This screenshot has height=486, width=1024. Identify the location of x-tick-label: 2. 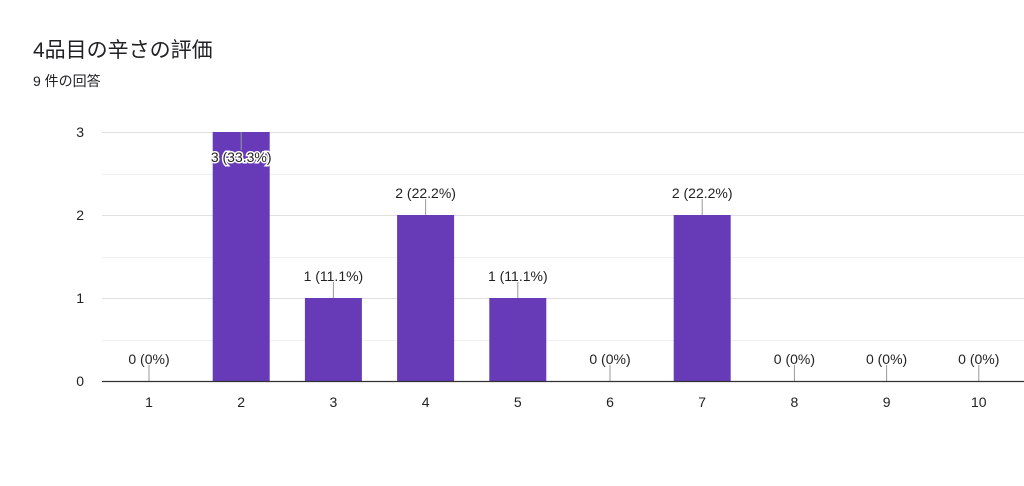
(241, 402).